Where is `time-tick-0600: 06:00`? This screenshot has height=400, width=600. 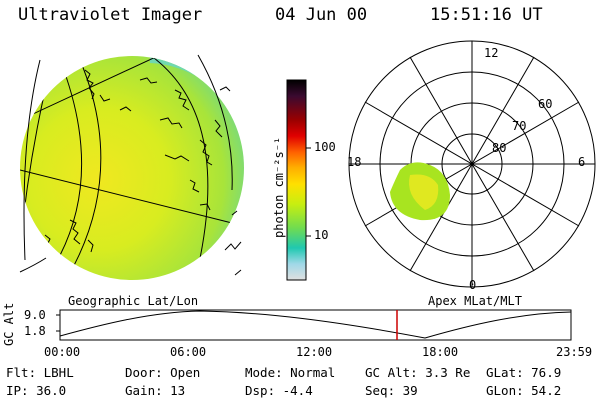 time-tick-0600: 06:00 is located at coordinates (188, 352).